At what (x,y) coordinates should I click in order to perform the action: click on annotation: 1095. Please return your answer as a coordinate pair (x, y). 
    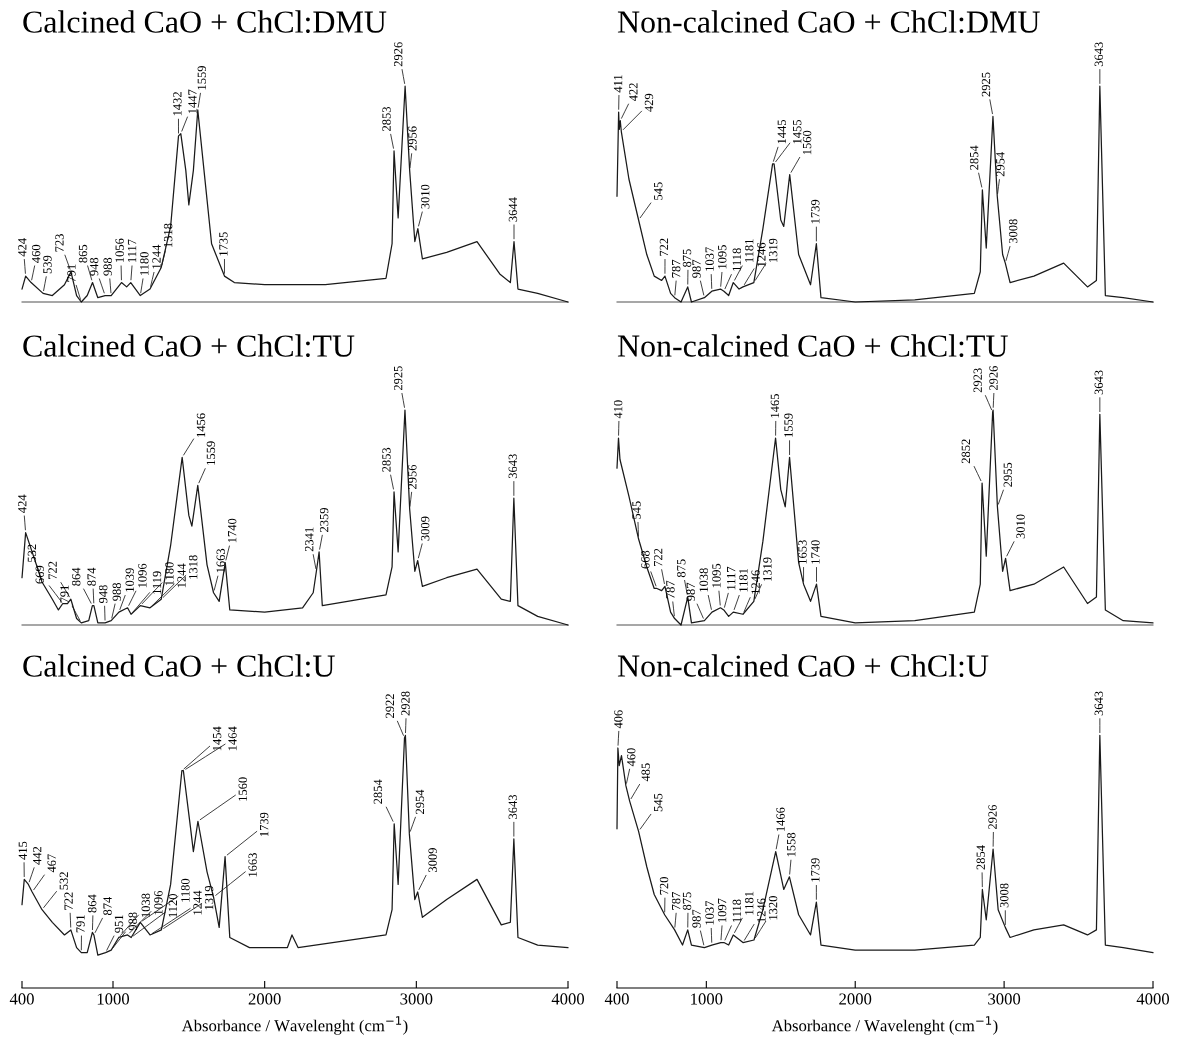
    Looking at the image, I should click on (716, 575).